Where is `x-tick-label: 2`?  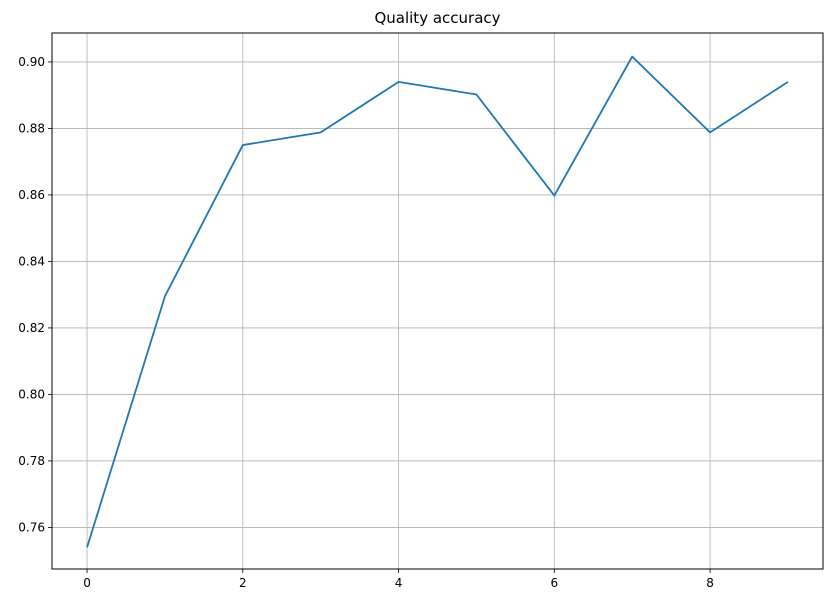 x-tick-label: 2 is located at coordinates (243, 583).